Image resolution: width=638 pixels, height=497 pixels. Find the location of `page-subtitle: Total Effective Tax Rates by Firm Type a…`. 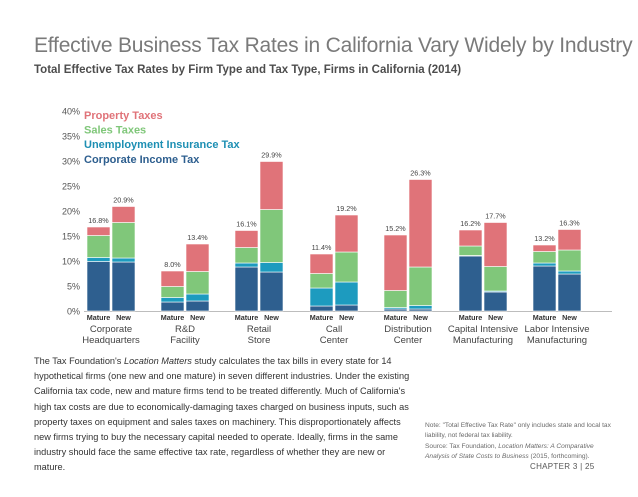

page-subtitle: Total Effective Tax Rates by Firm Type a… is located at coordinates (248, 70).